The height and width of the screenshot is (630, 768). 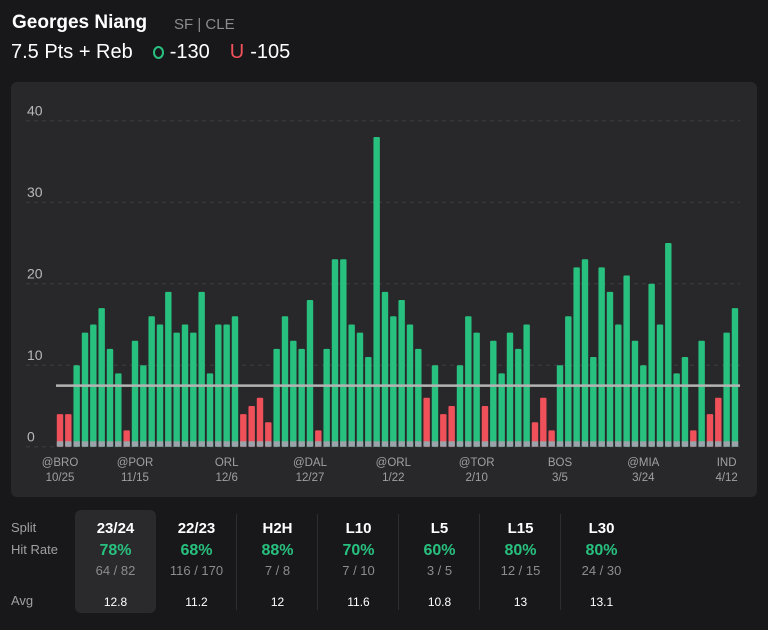 What do you see at coordinates (60, 478) in the screenshot?
I see `x-label-date: 10/25` at bounding box center [60, 478].